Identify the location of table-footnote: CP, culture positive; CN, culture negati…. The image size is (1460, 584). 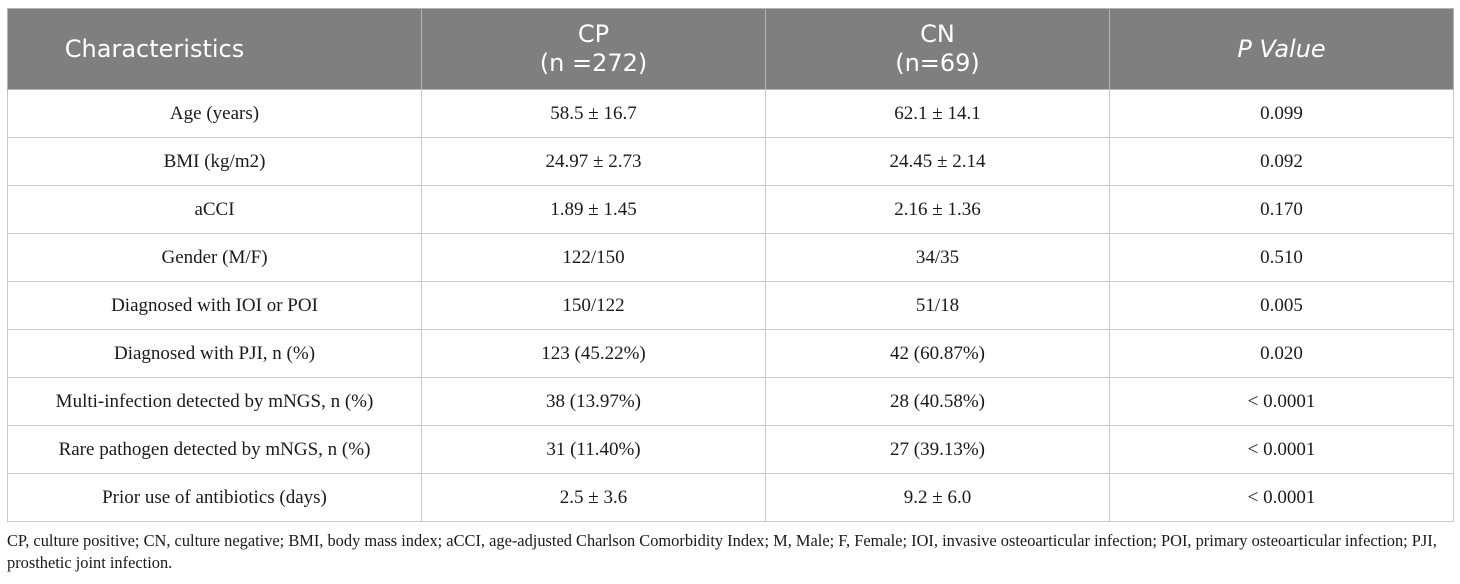
(722, 551).